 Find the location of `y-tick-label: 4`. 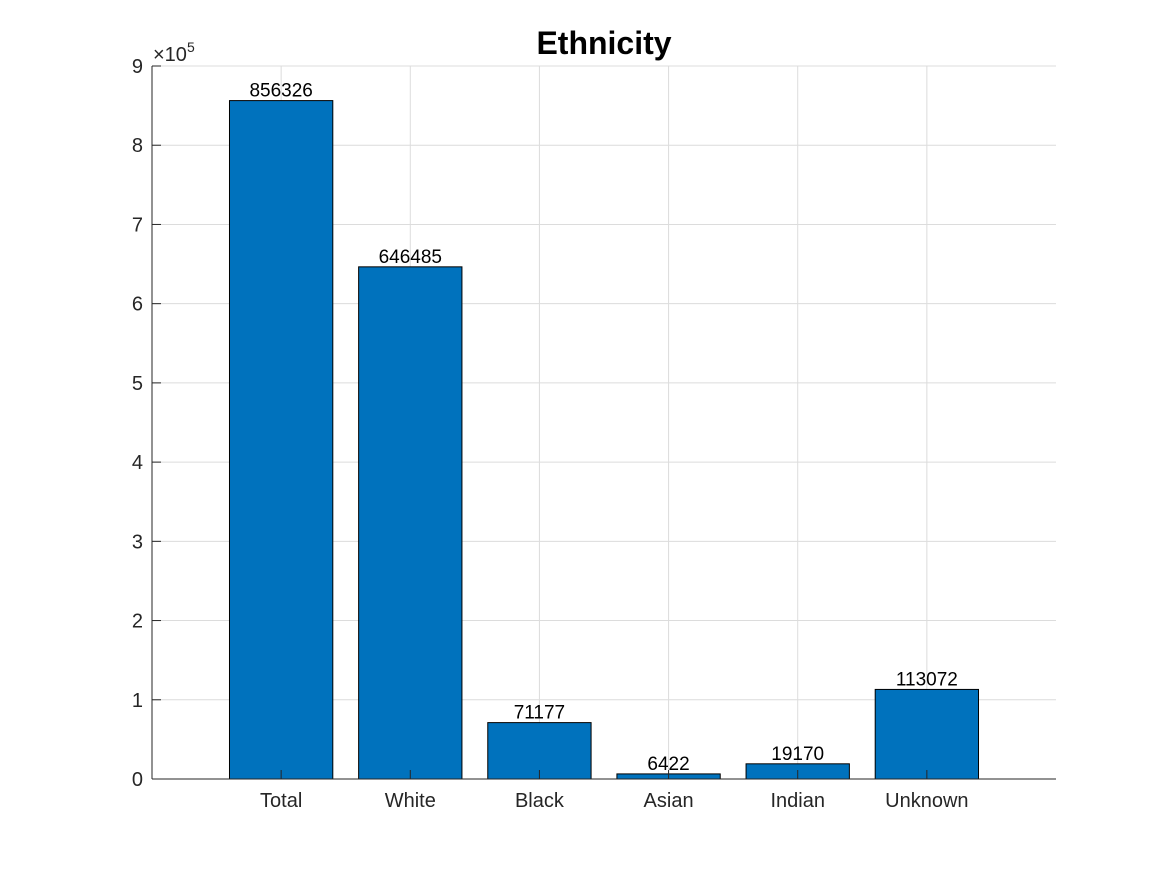

y-tick-label: 4 is located at coordinates (137, 463).